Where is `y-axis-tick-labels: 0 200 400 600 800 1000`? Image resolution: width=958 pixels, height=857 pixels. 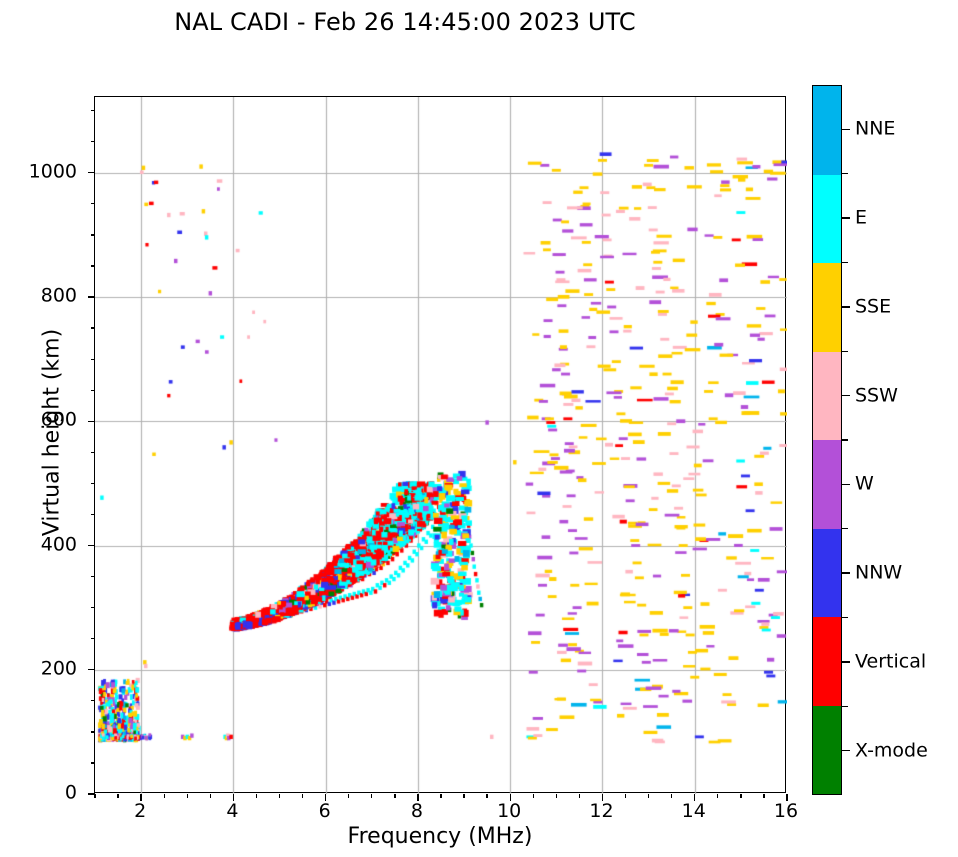 y-axis-tick-labels: 0 200 400 600 800 1000 is located at coordinates (43, 449).